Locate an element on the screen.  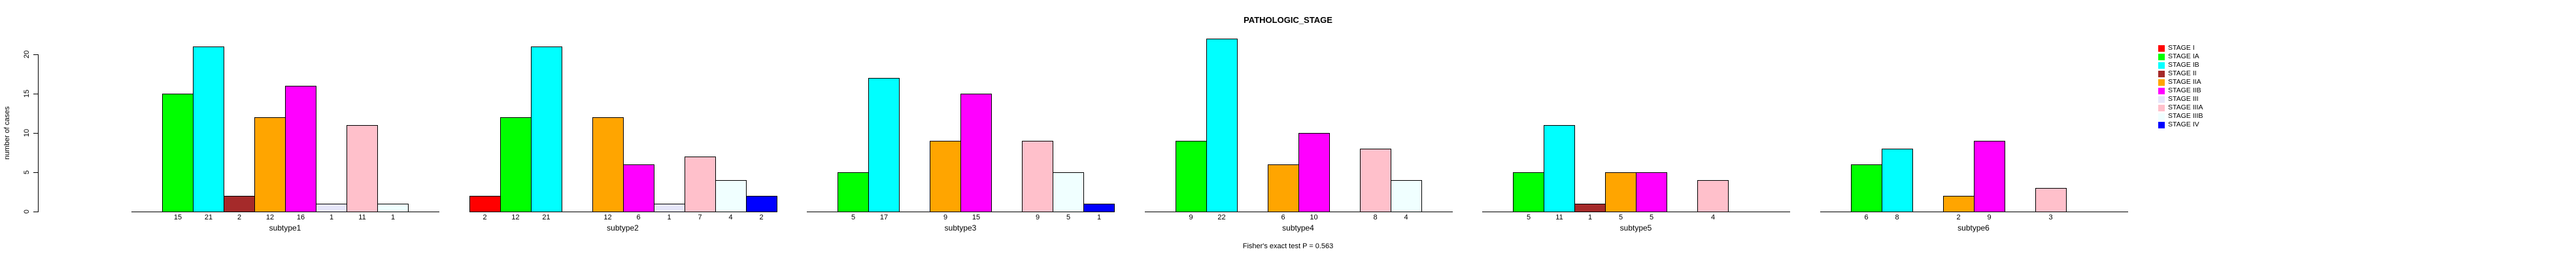
y-axis-label: number of cases is located at coordinates (7, 133).